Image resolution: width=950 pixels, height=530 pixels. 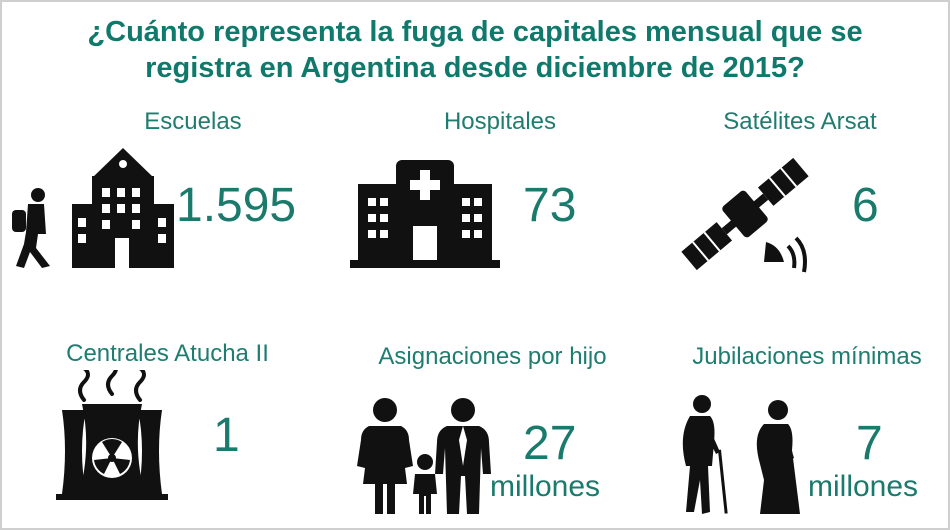 I want to click on satelites-value: 6, so click(x=865, y=205).